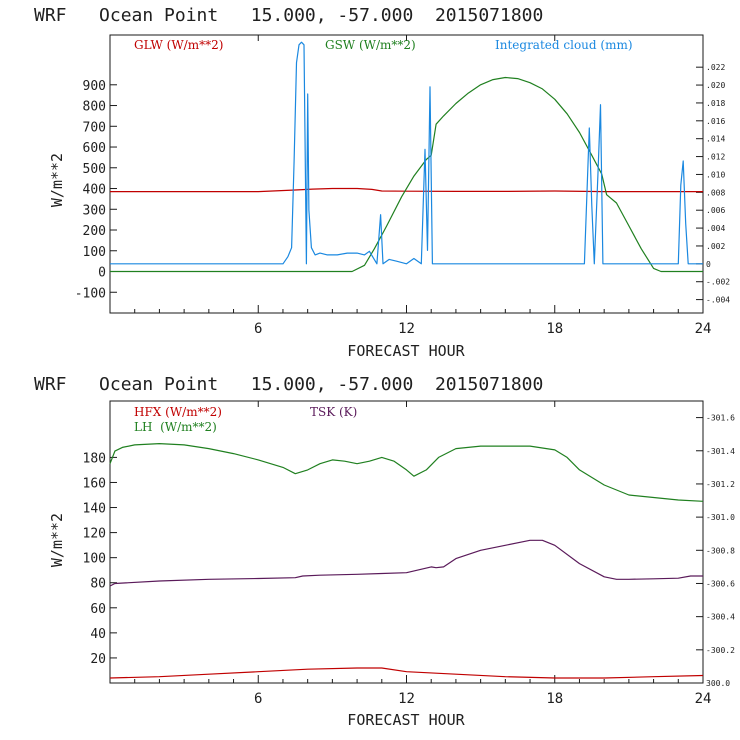 The width and height of the screenshot is (740, 740). I want to click on chart2-legend-lh: LH (W/m**2), so click(175, 427).